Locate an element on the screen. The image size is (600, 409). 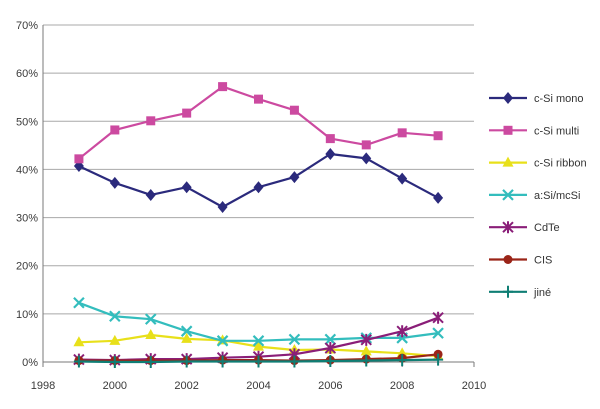
x-tick-label: 2006 is located at coordinates (330, 386).